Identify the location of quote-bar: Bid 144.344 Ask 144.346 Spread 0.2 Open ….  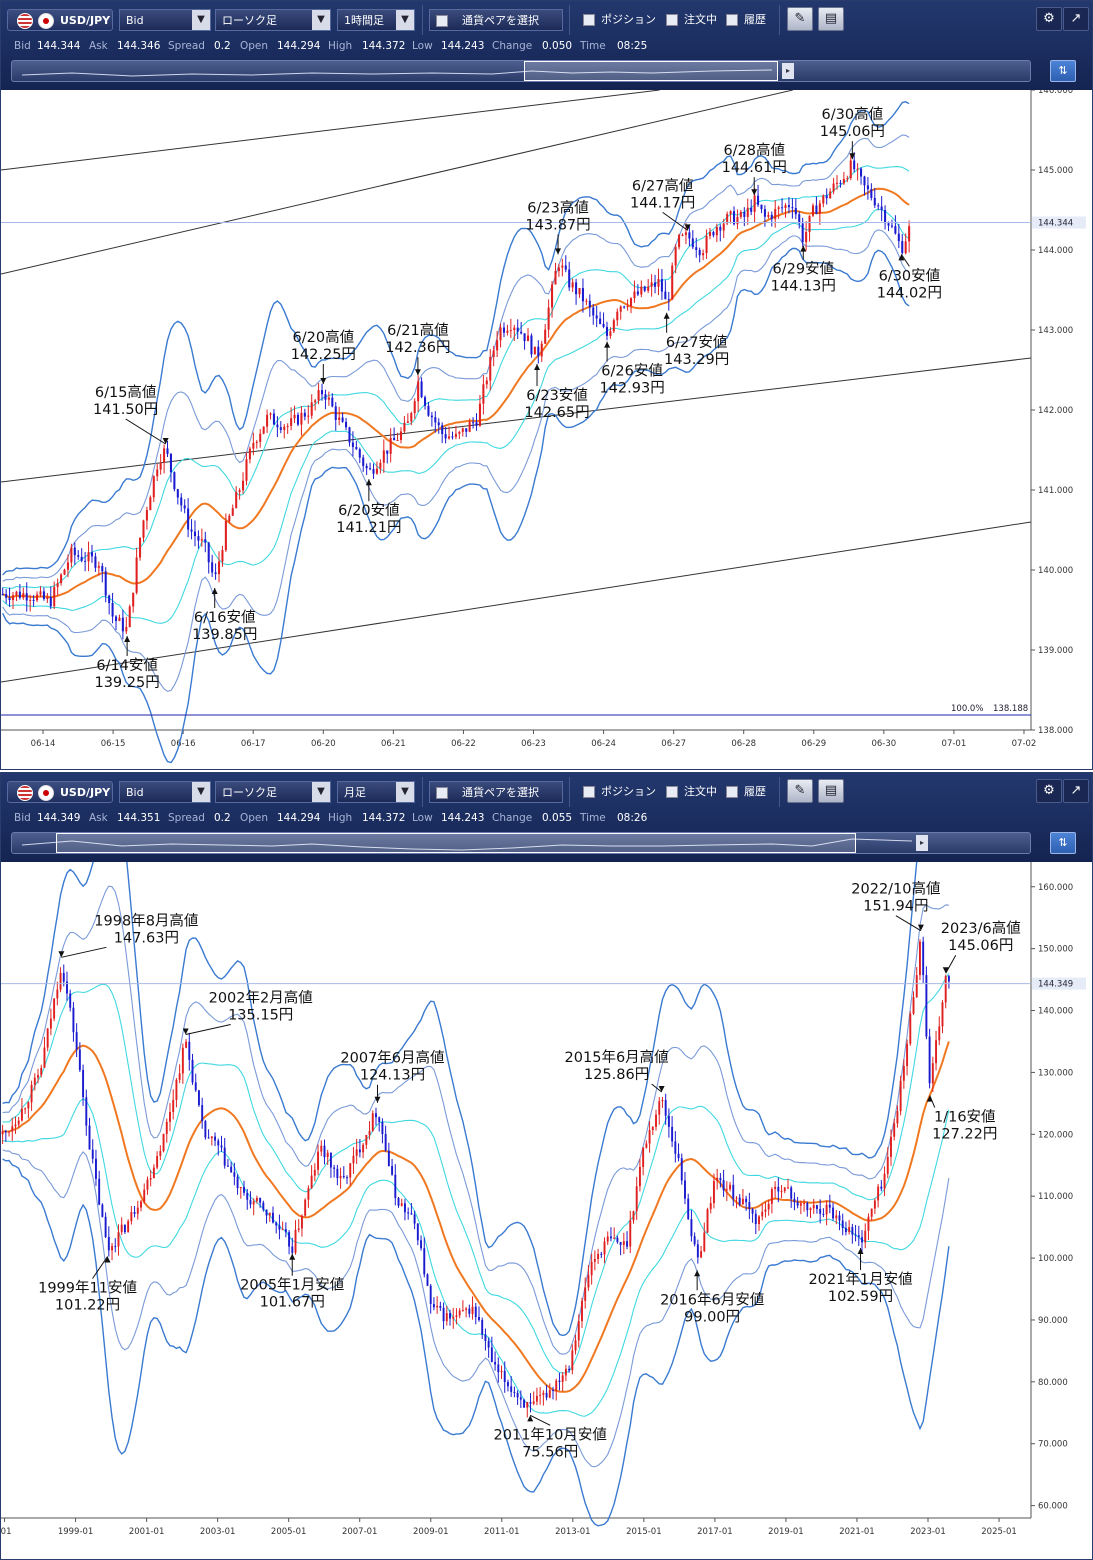
(546, 47).